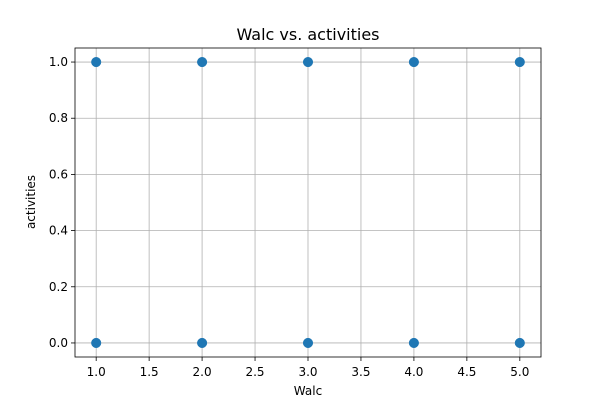 This screenshot has width=600, height=400. I want to click on y-tick-label: 0.2, so click(58, 287).